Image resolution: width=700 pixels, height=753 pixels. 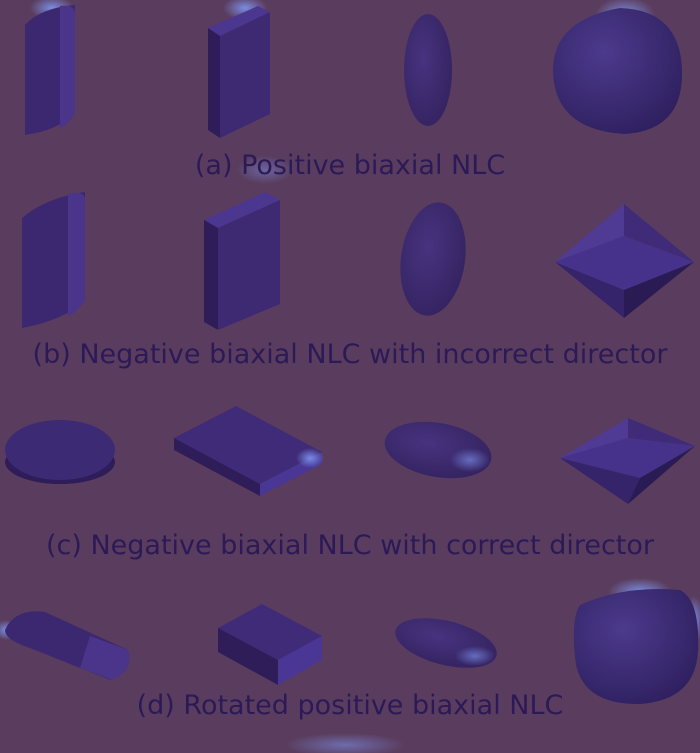 I want to click on row-c-disc, so click(x=60, y=452).